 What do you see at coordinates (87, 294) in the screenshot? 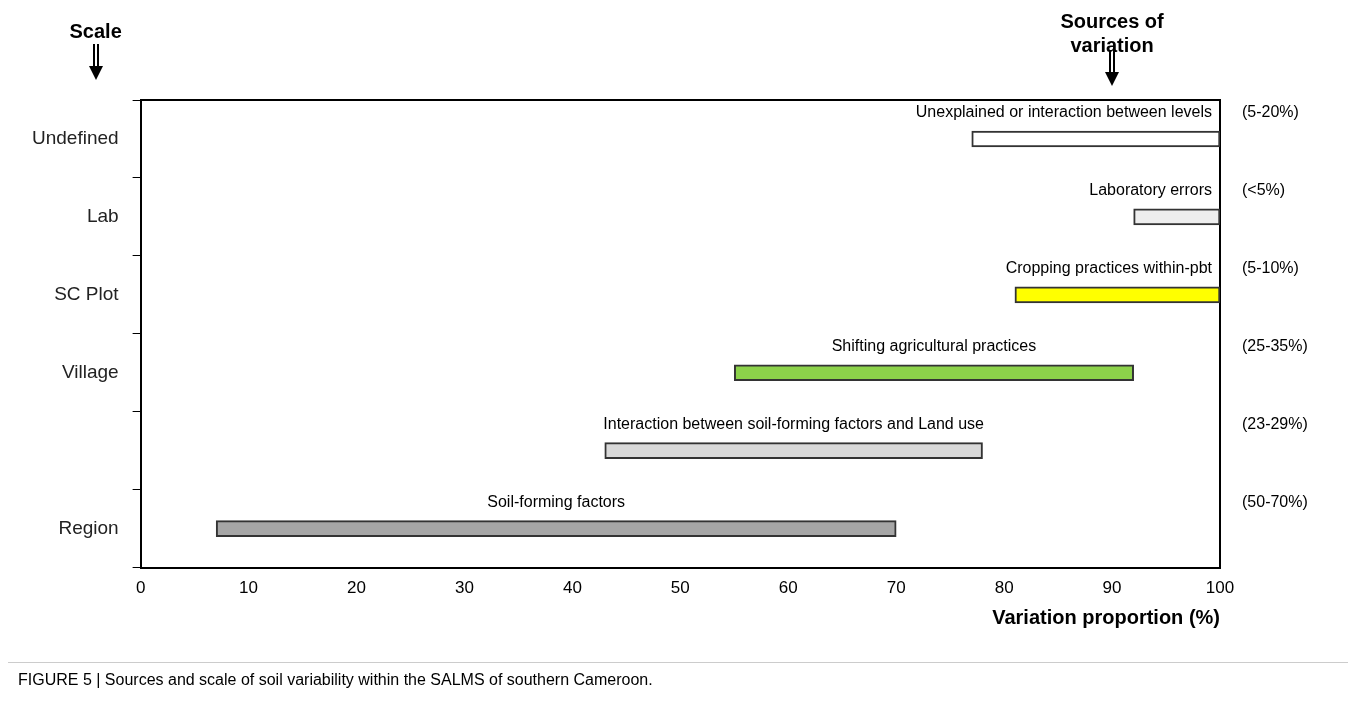
I see `y-tick-label: SC Plot` at bounding box center [87, 294].